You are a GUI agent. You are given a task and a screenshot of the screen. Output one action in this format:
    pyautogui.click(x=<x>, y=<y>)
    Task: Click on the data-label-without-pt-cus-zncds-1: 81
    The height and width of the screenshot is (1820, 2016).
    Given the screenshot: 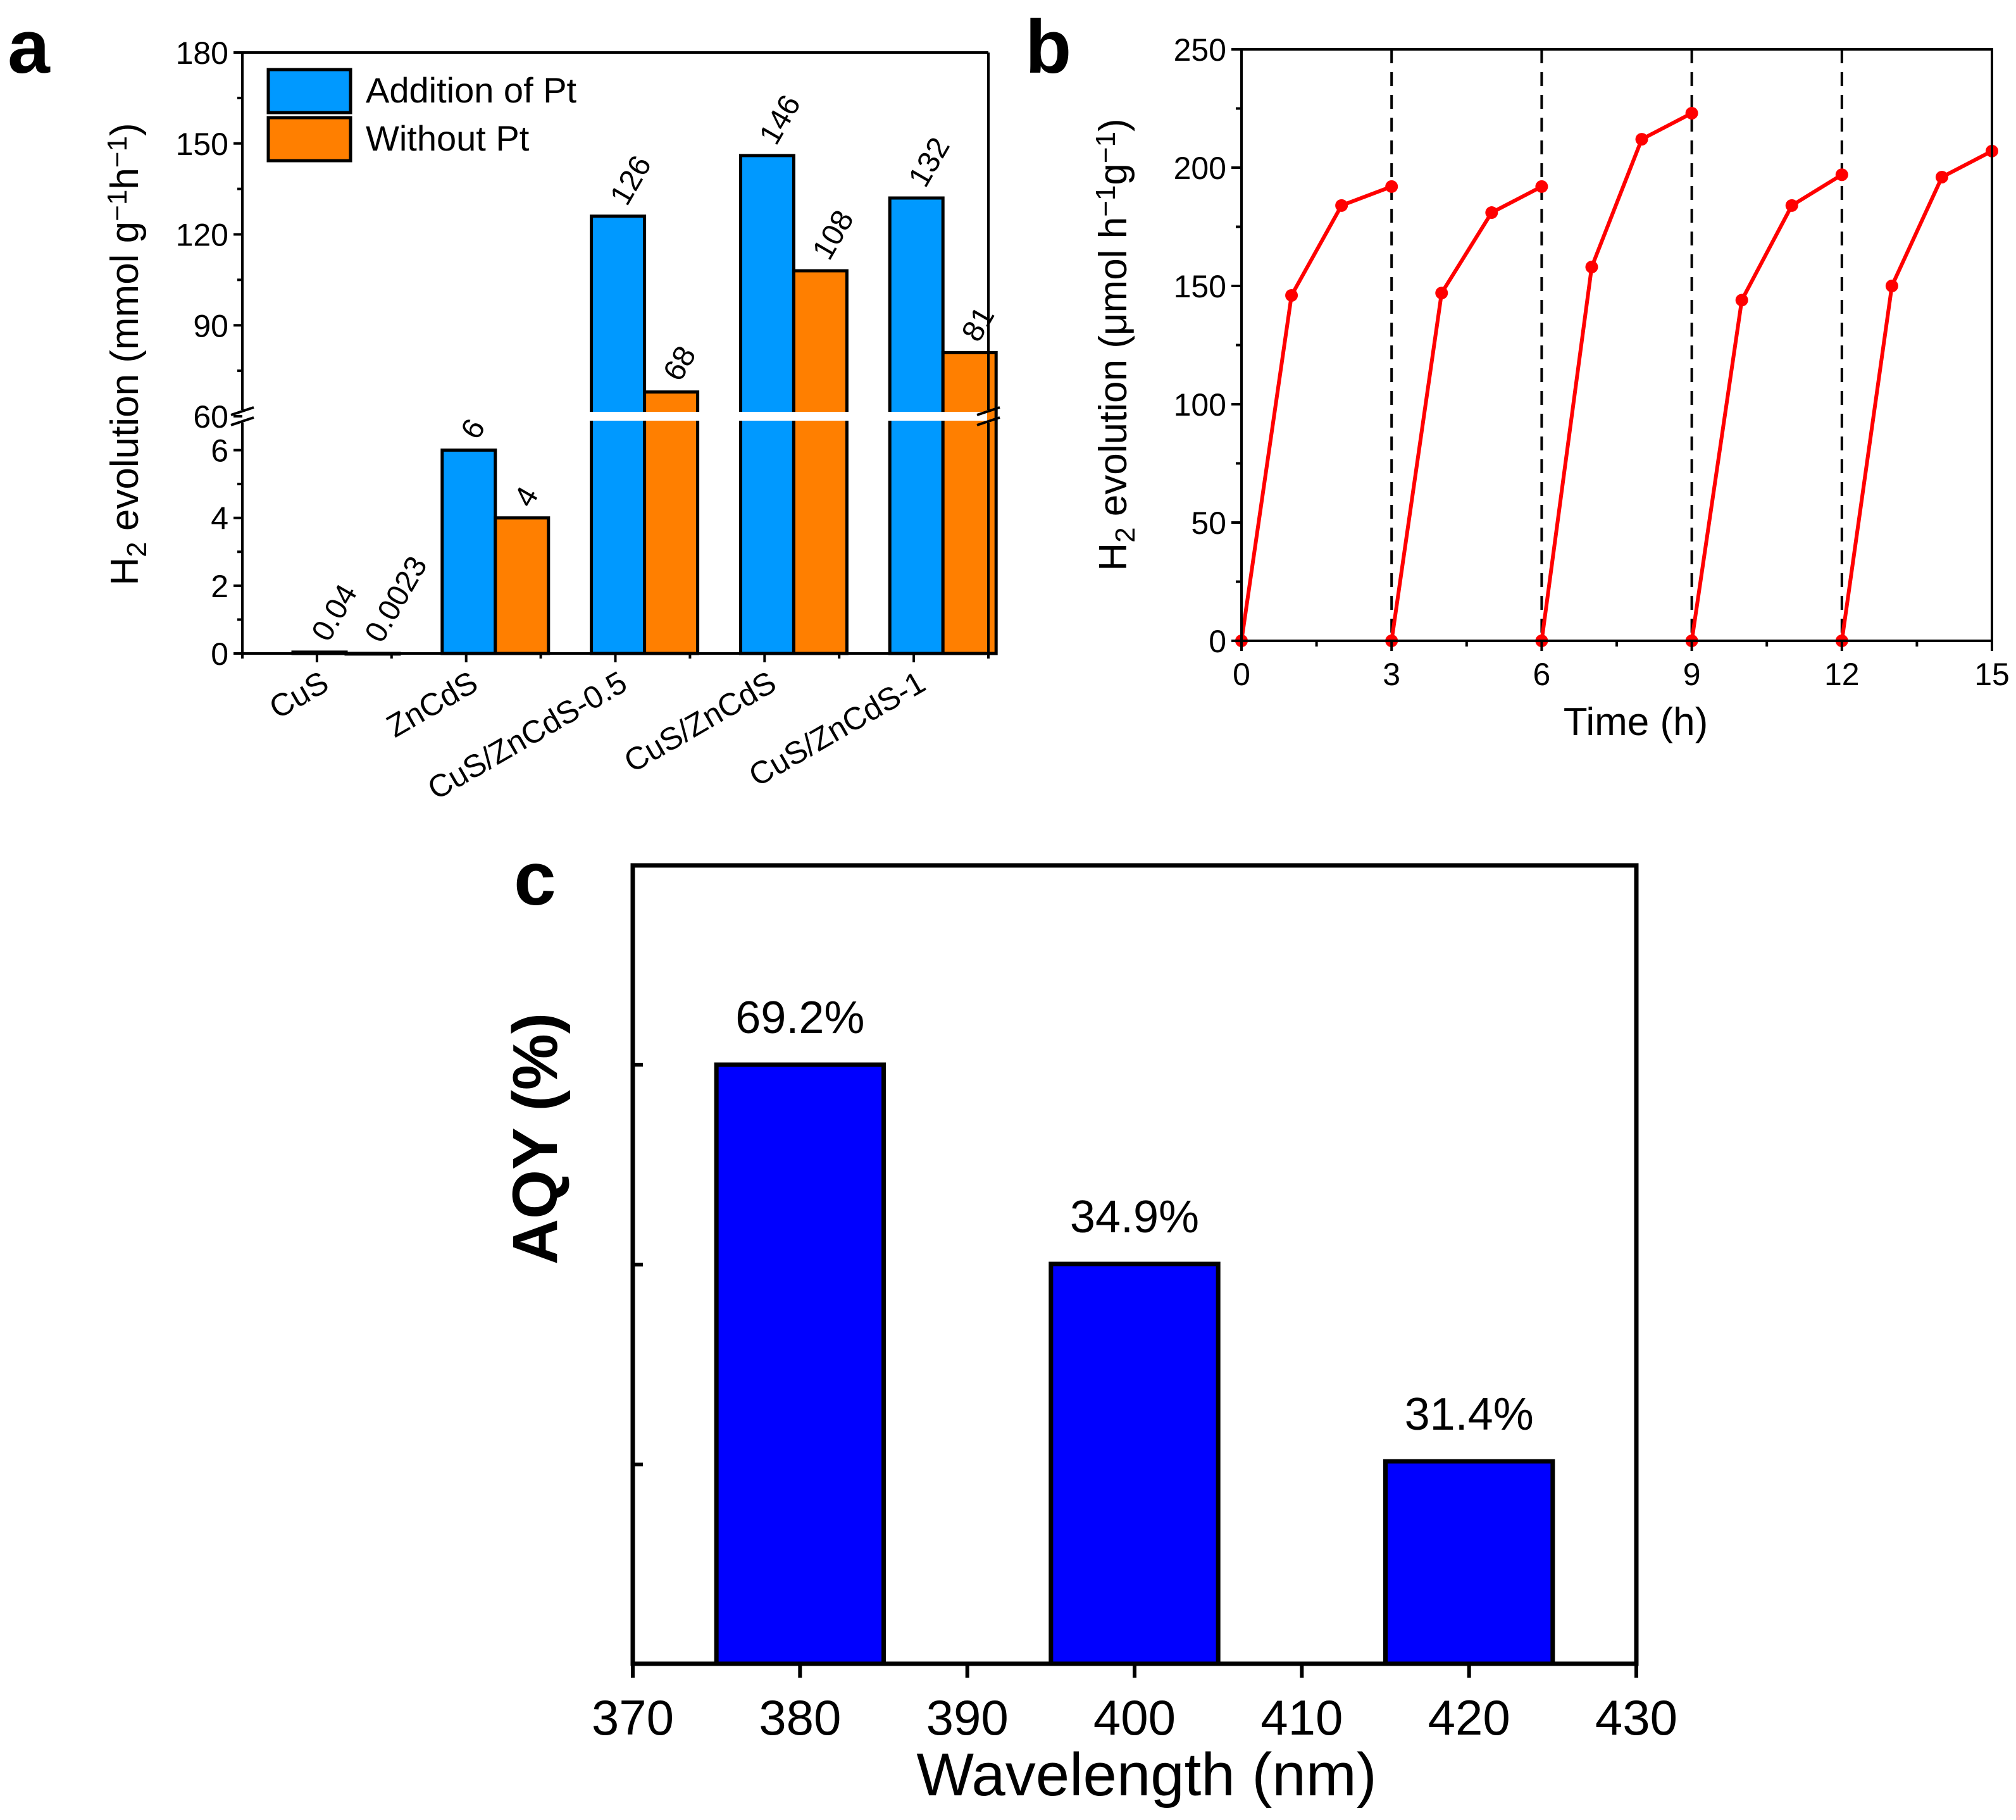 What is the action you would take?
    pyautogui.click(x=978, y=324)
    